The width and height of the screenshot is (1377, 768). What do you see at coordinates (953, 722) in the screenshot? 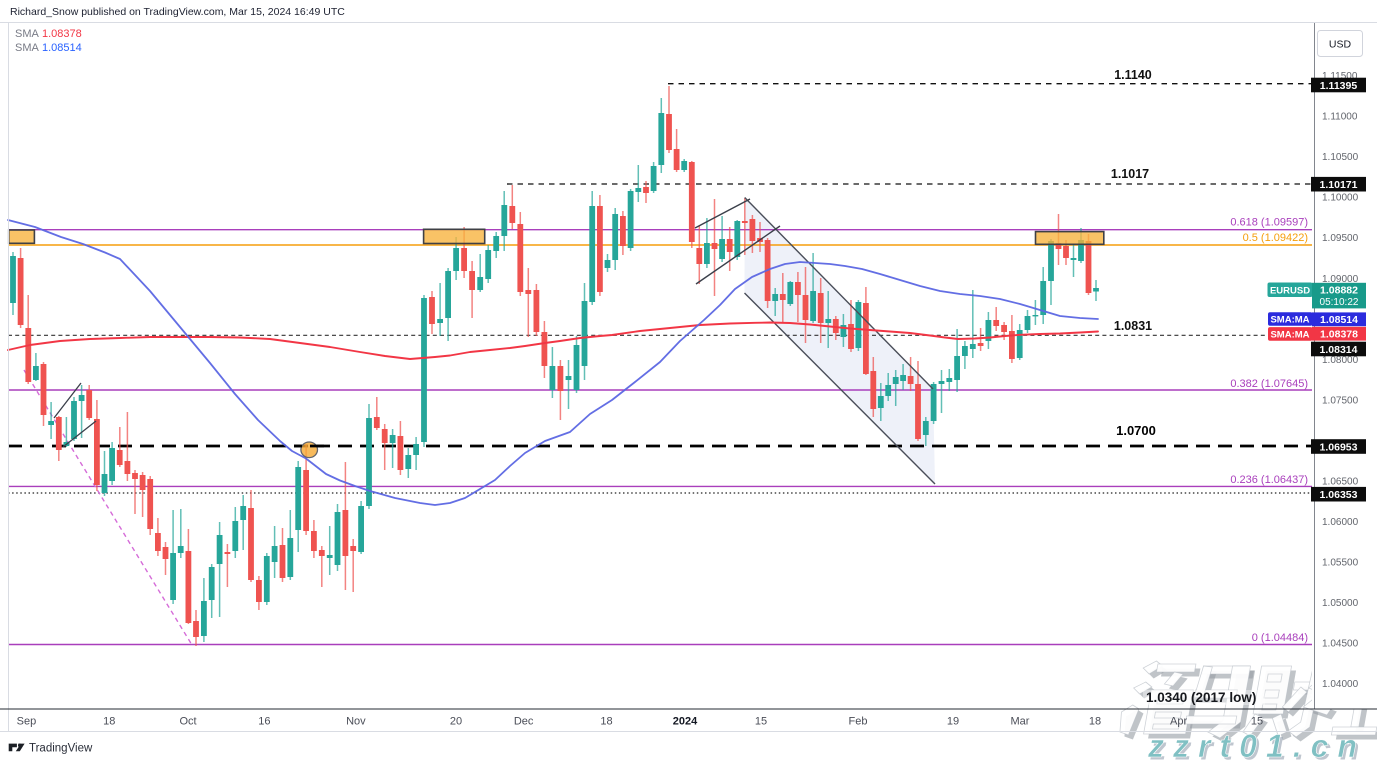
I see `svg-text: 19` at bounding box center [953, 722].